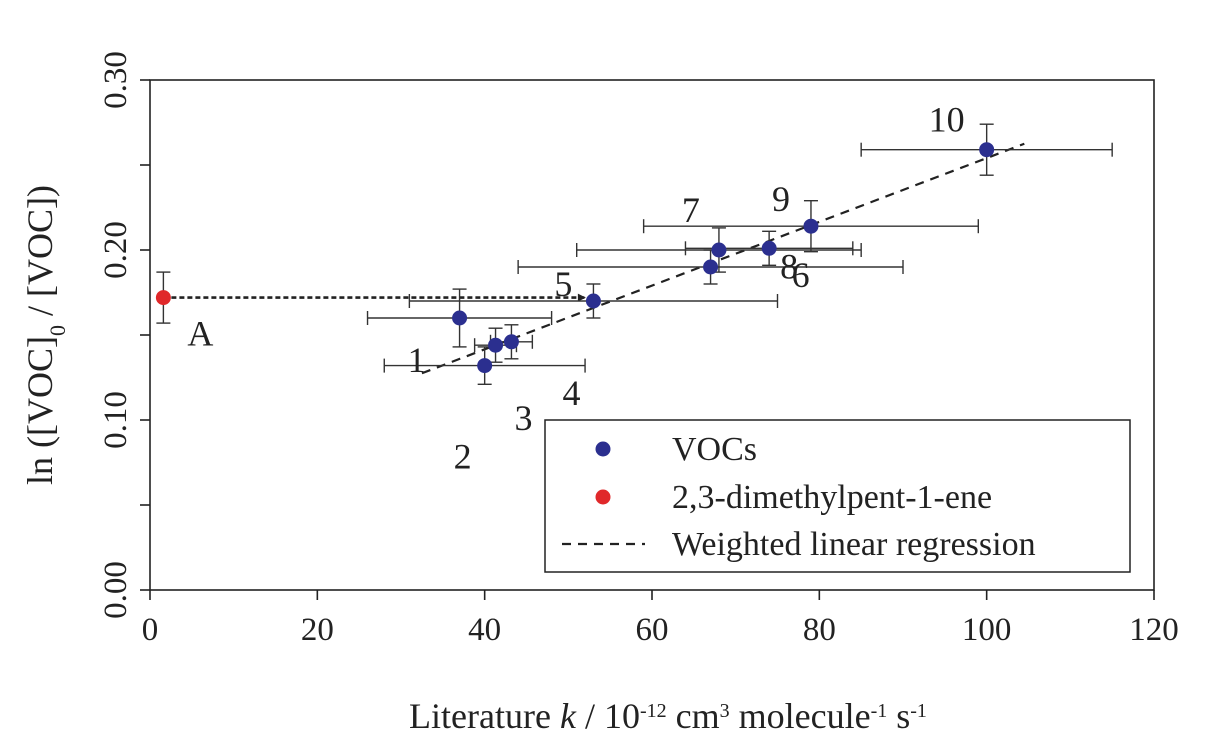 The image size is (1212, 736). What do you see at coordinates (987, 630) in the screenshot?
I see `x-tick-label: 100` at bounding box center [987, 630].